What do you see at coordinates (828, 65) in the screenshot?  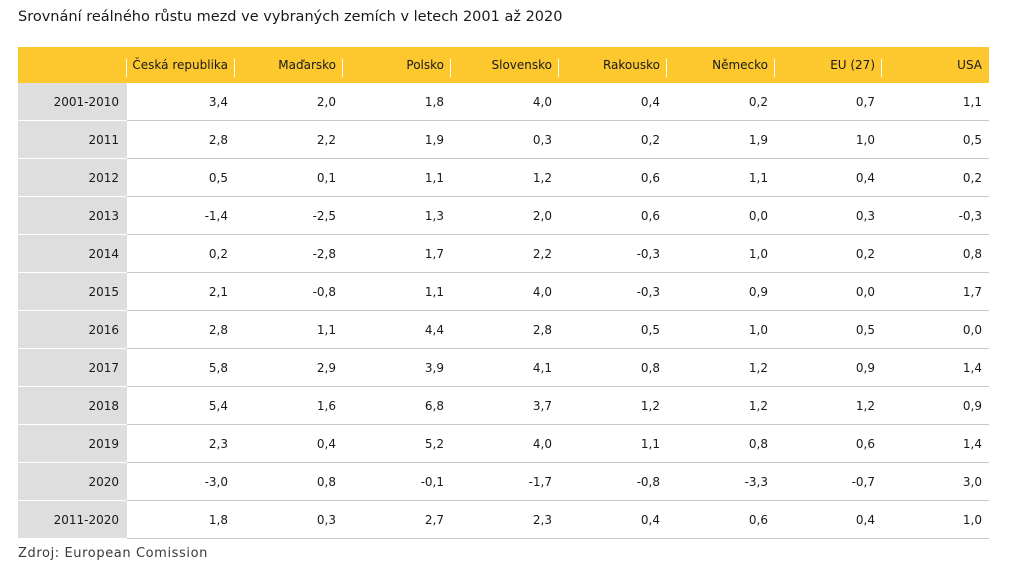 I see `column-header: EU (27)` at bounding box center [828, 65].